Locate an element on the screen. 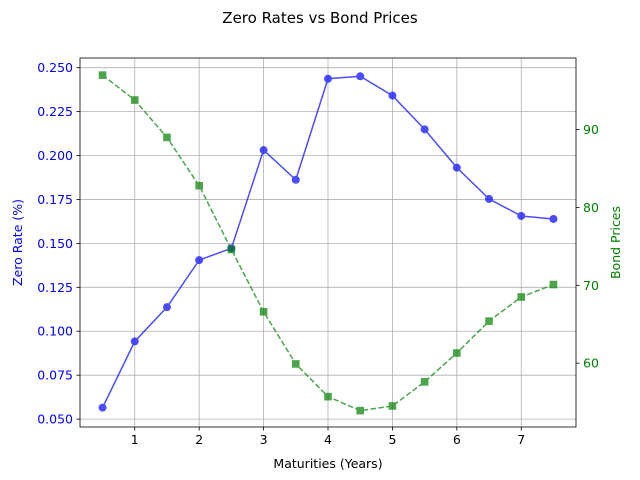 This screenshot has height=480, width=640. x-tick-label: 1 is located at coordinates (135, 439).